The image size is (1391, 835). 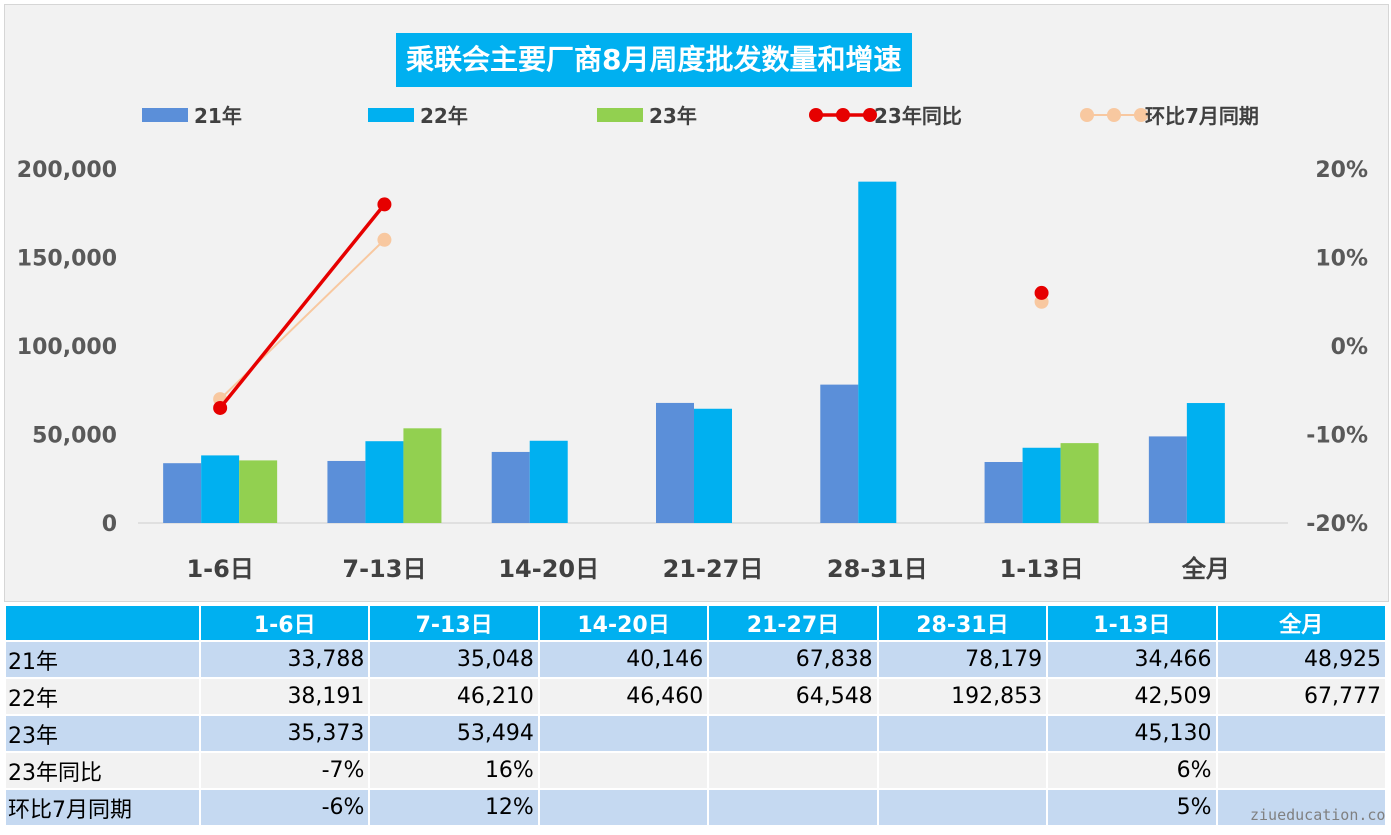 I want to click on table-cell: 67,777, so click(x=1301, y=696).